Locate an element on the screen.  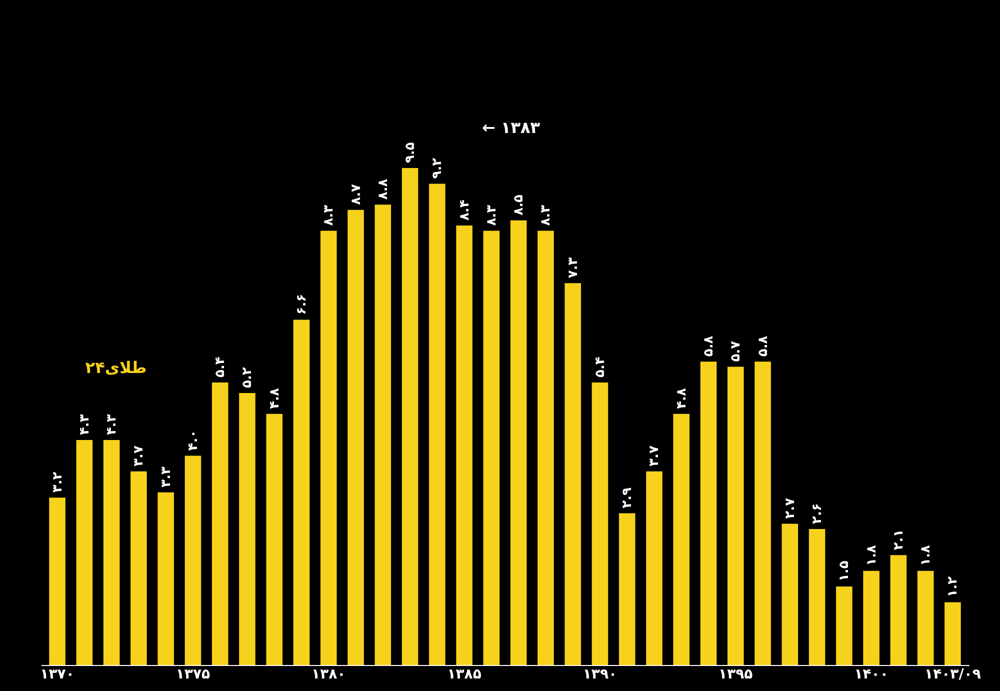
x-tick-label: ۱۳۹۰ is located at coordinates (600, 674).